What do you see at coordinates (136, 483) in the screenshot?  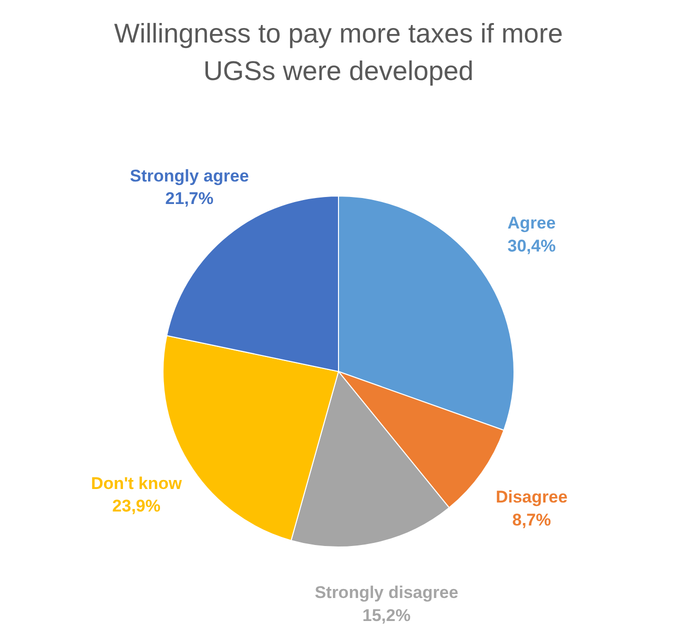 I see `slice-label: Don't know` at bounding box center [136, 483].